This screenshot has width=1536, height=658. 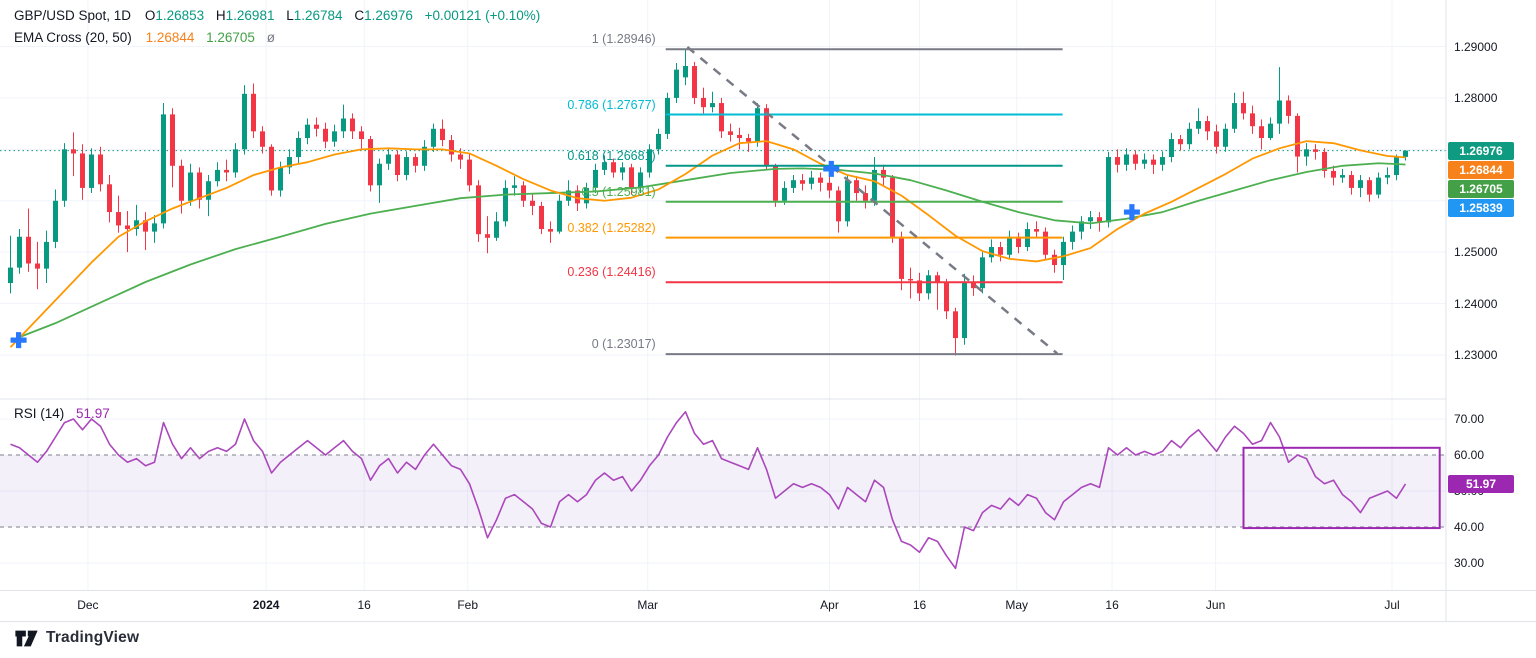 I want to click on fib-label: 0.236 (1.24416), so click(x=611, y=272).